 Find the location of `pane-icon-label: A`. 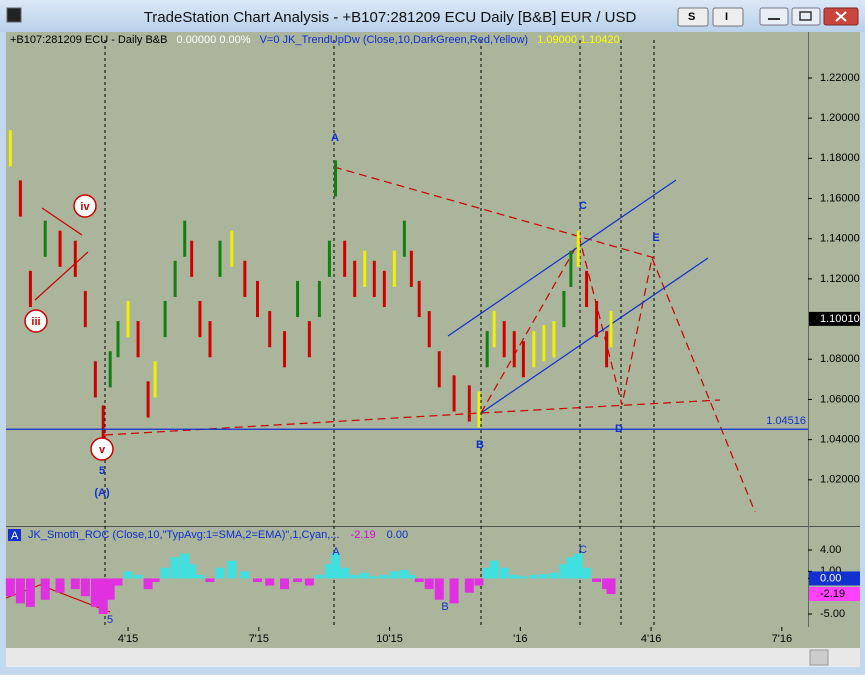

pane-icon-label: A is located at coordinates (15, 536).